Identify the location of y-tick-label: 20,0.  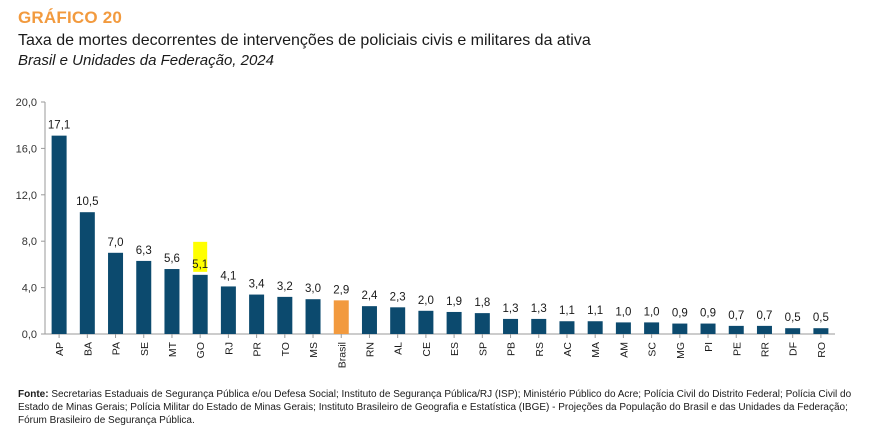
(26, 103).